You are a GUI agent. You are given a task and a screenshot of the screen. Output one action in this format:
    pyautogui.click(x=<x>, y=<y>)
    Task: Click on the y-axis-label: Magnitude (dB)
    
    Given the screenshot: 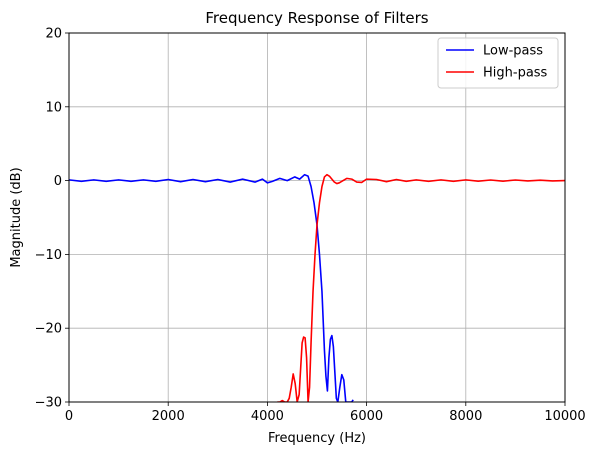 What is the action you would take?
    pyautogui.click(x=16, y=217)
    